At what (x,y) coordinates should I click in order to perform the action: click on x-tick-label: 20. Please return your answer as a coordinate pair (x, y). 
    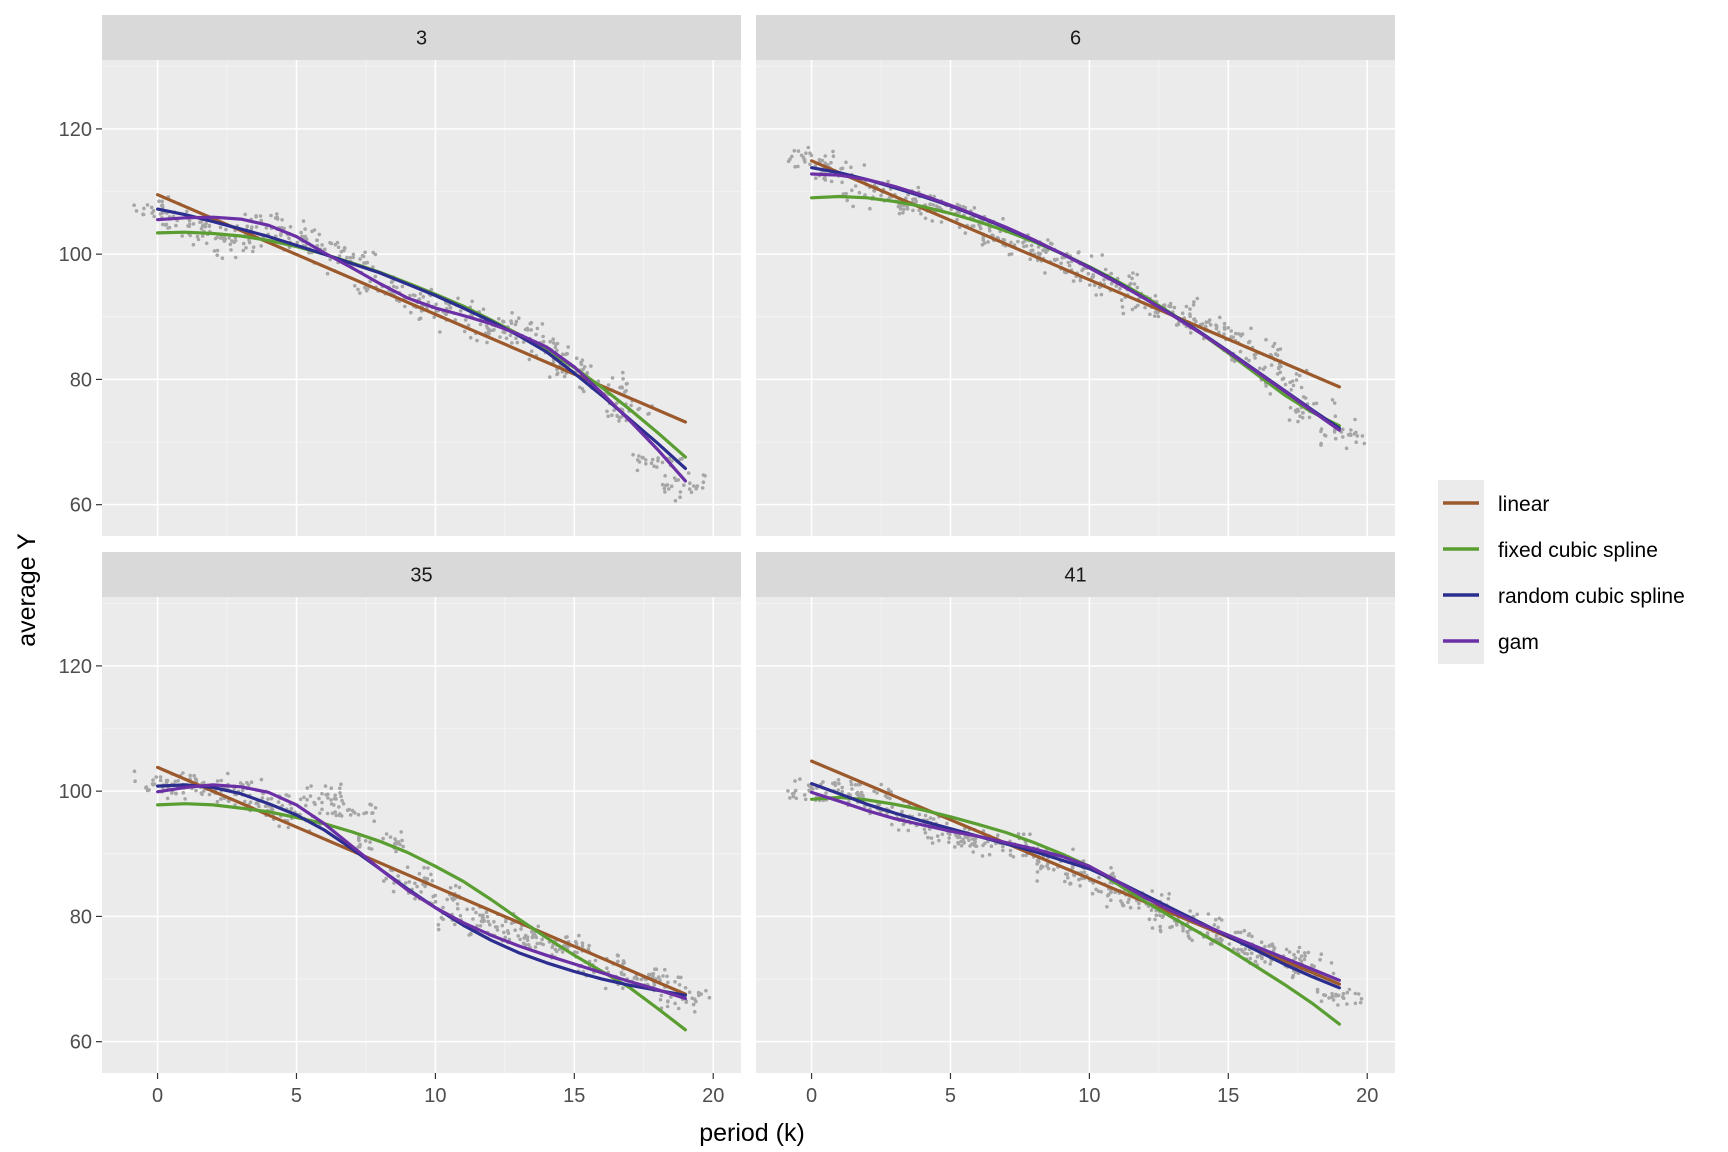
    Looking at the image, I should click on (1367, 1096).